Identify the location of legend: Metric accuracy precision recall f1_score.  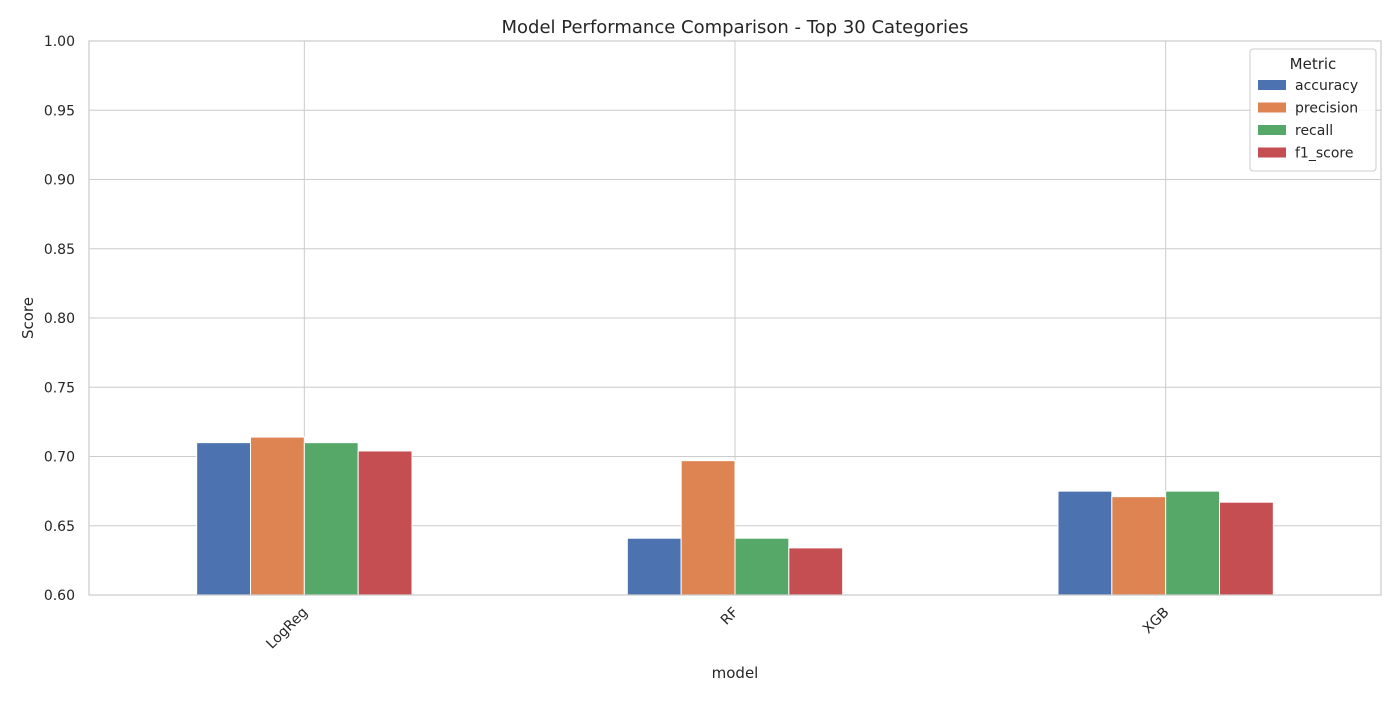
(1313, 110).